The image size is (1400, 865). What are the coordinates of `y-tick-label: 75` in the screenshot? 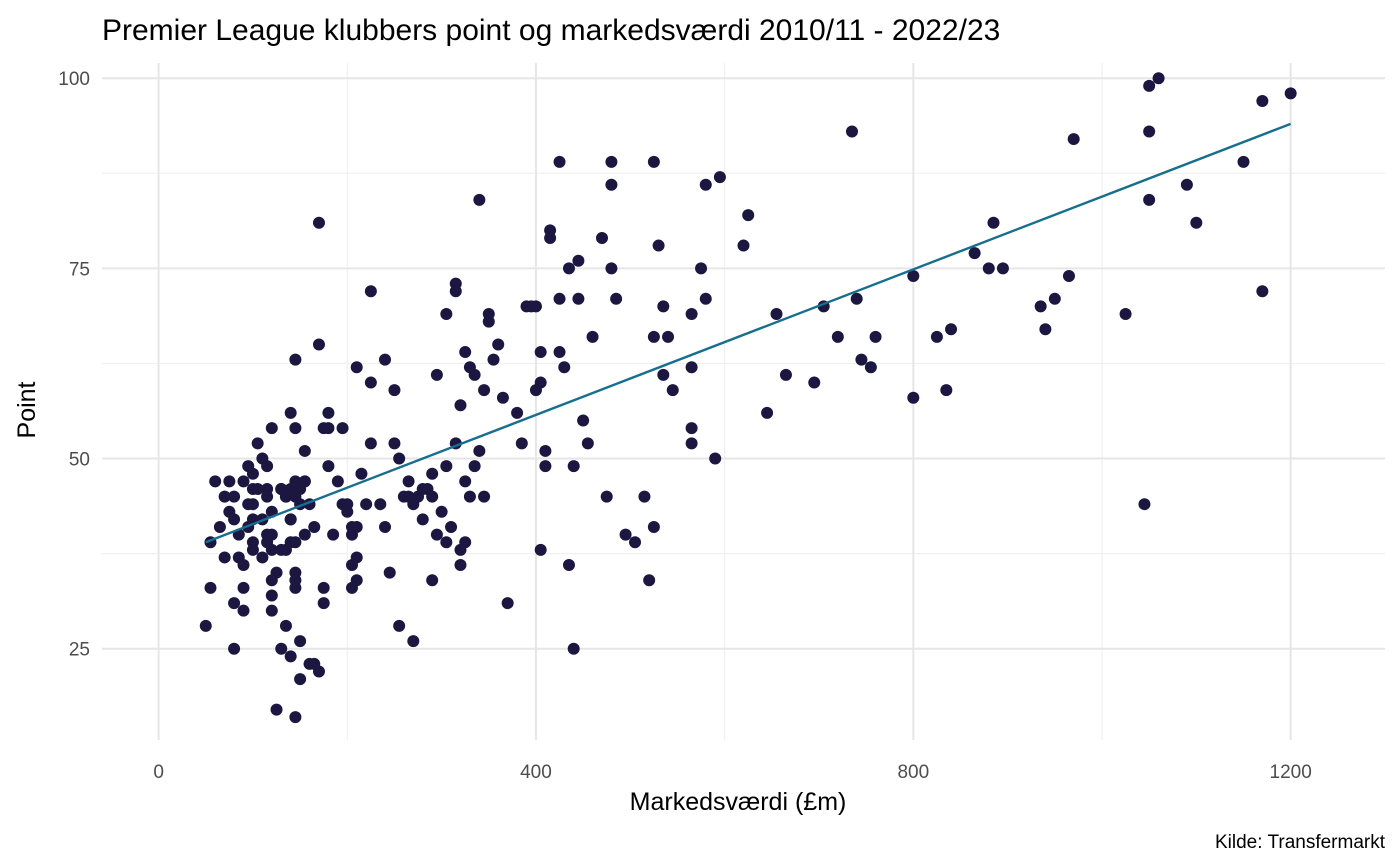 It's located at (79, 269).